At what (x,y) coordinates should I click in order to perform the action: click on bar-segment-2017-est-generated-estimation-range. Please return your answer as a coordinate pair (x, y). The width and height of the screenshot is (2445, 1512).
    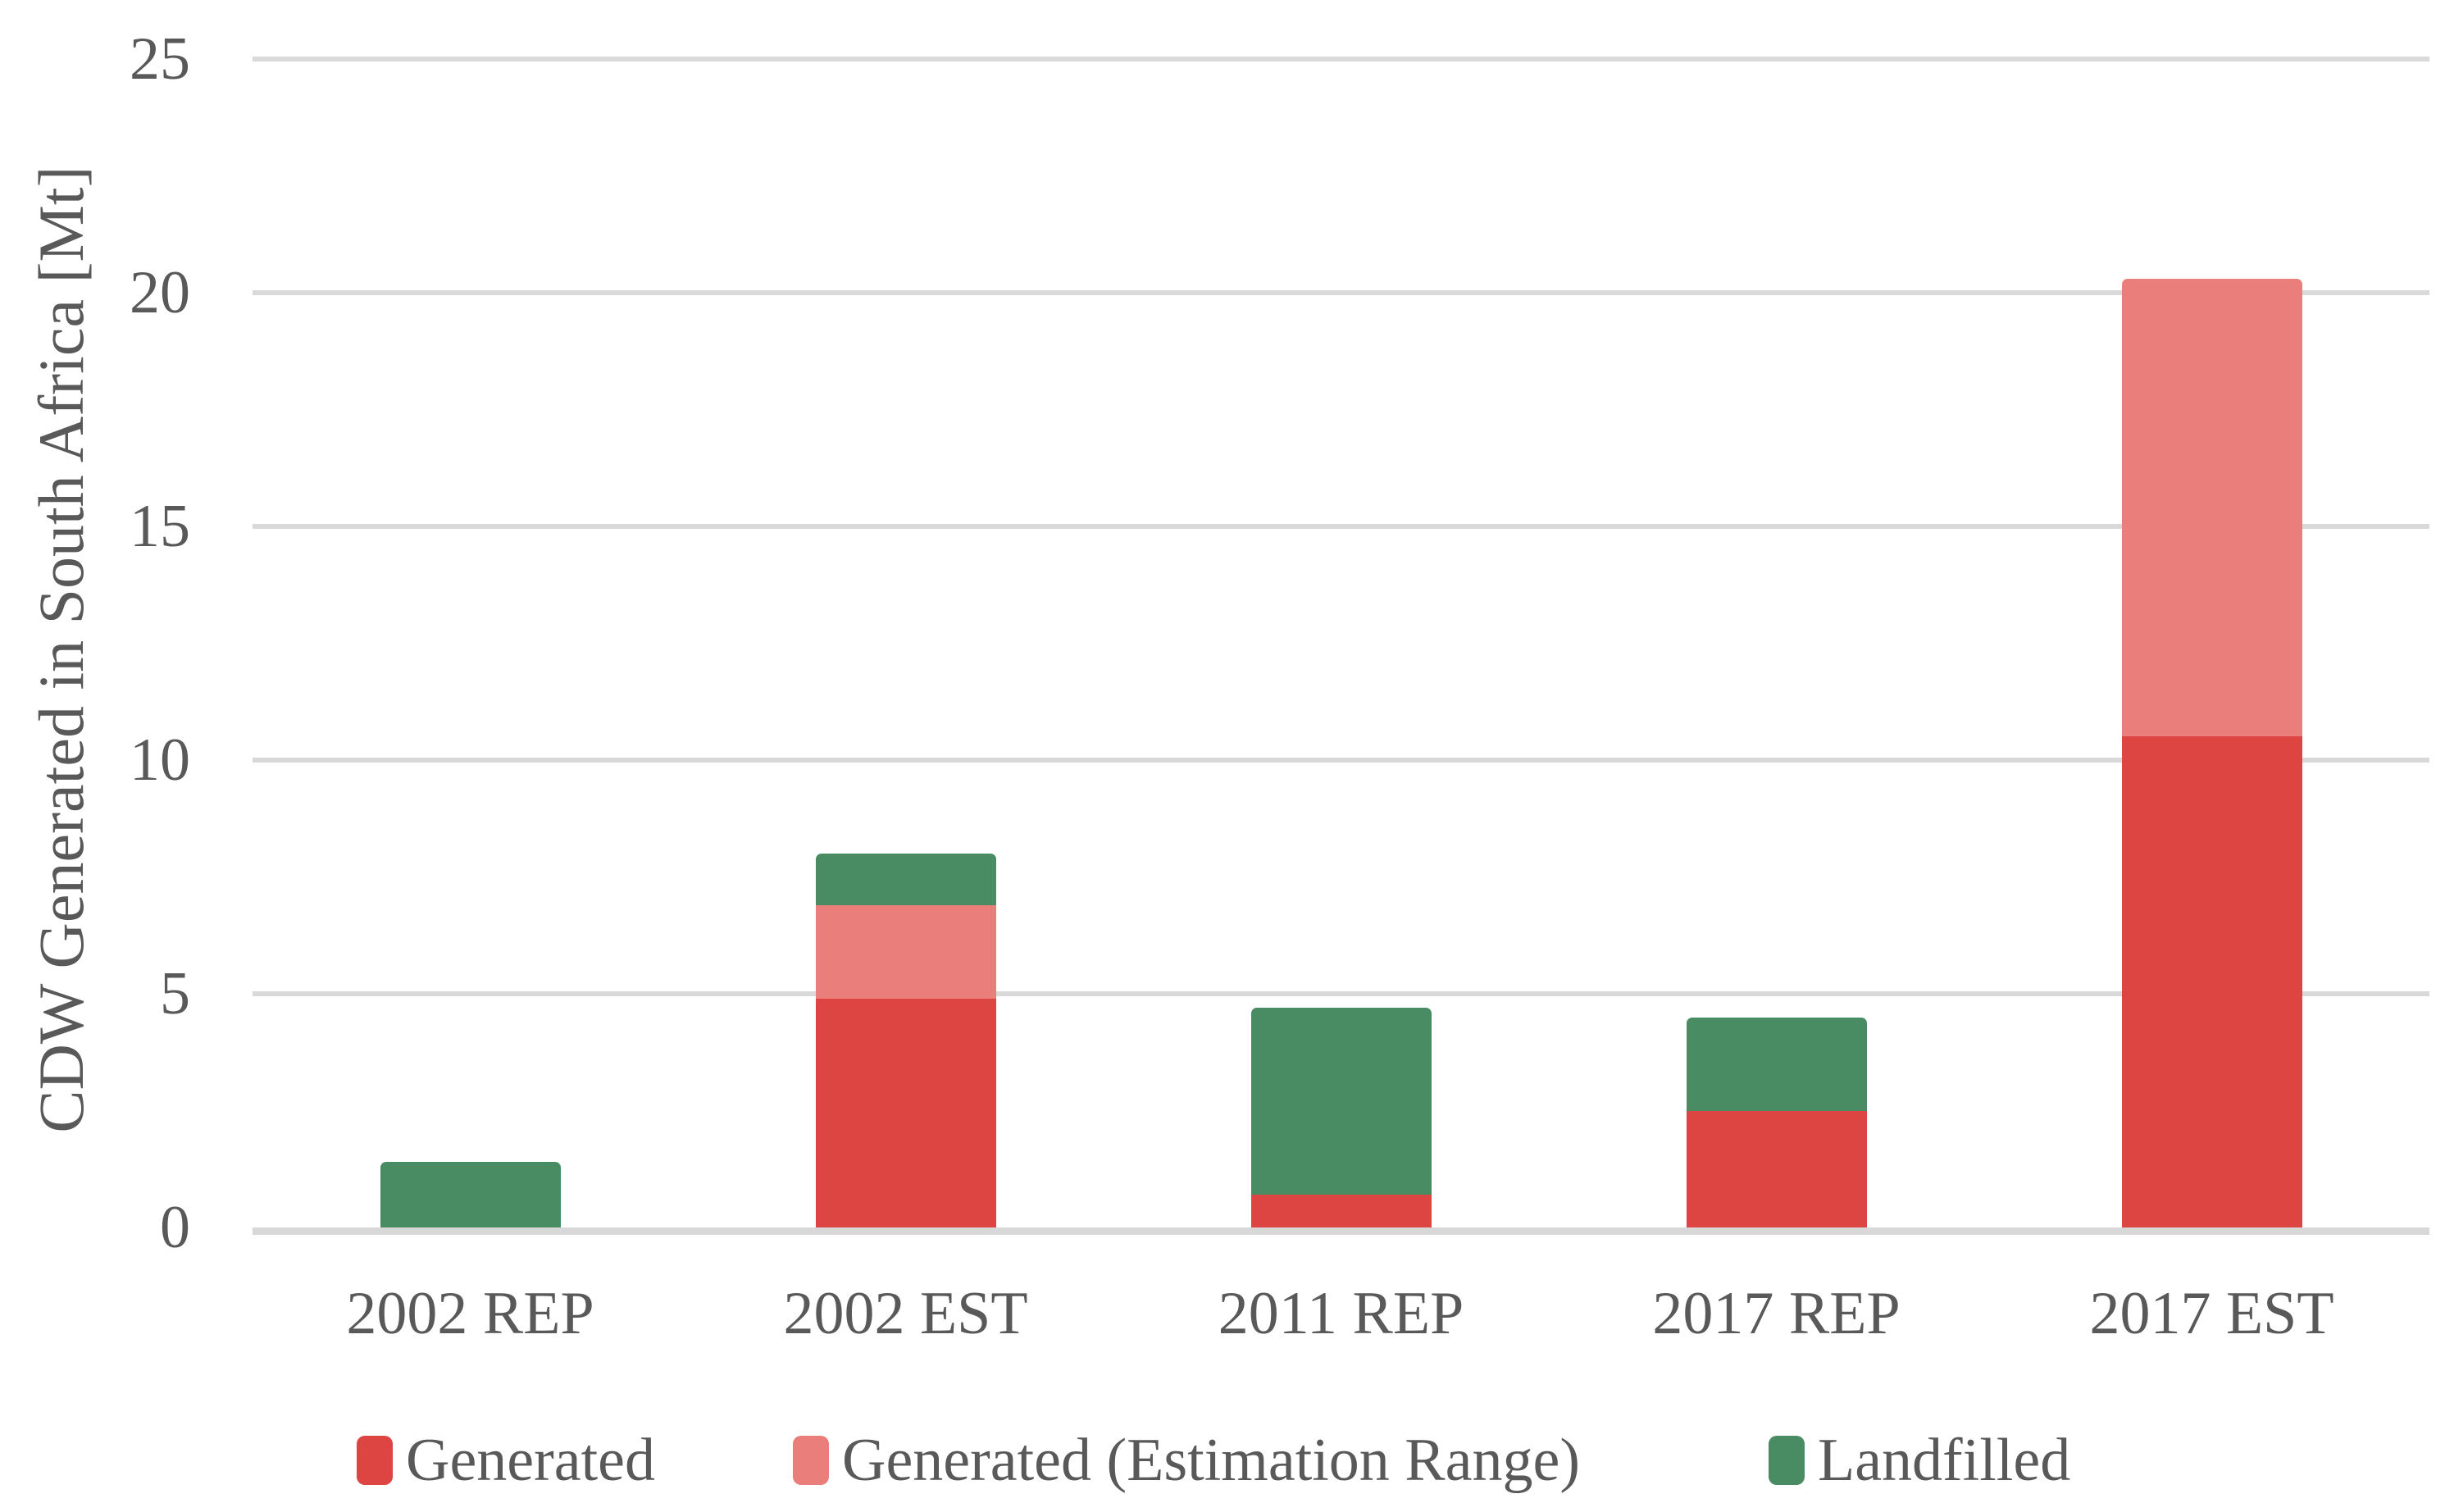
    Looking at the image, I should click on (2211, 507).